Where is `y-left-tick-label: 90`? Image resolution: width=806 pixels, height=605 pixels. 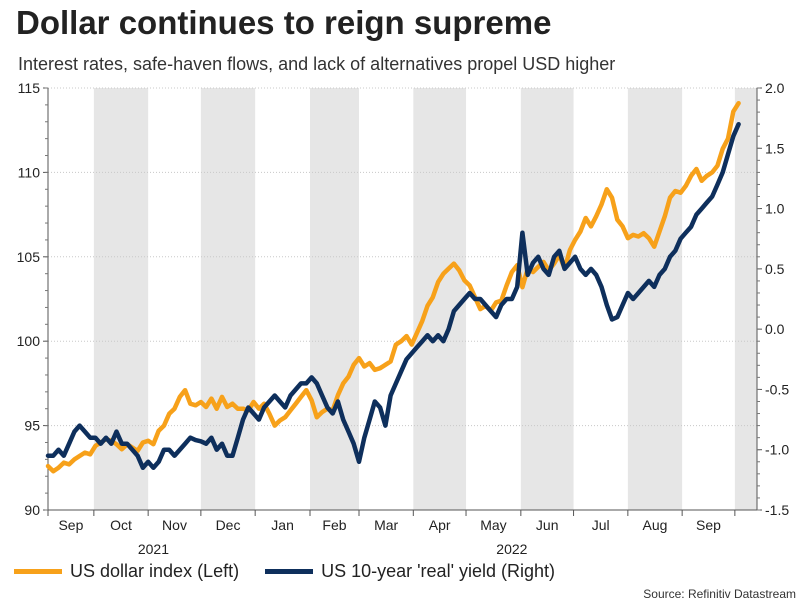 y-left-tick-label: 90 is located at coordinates (32, 510).